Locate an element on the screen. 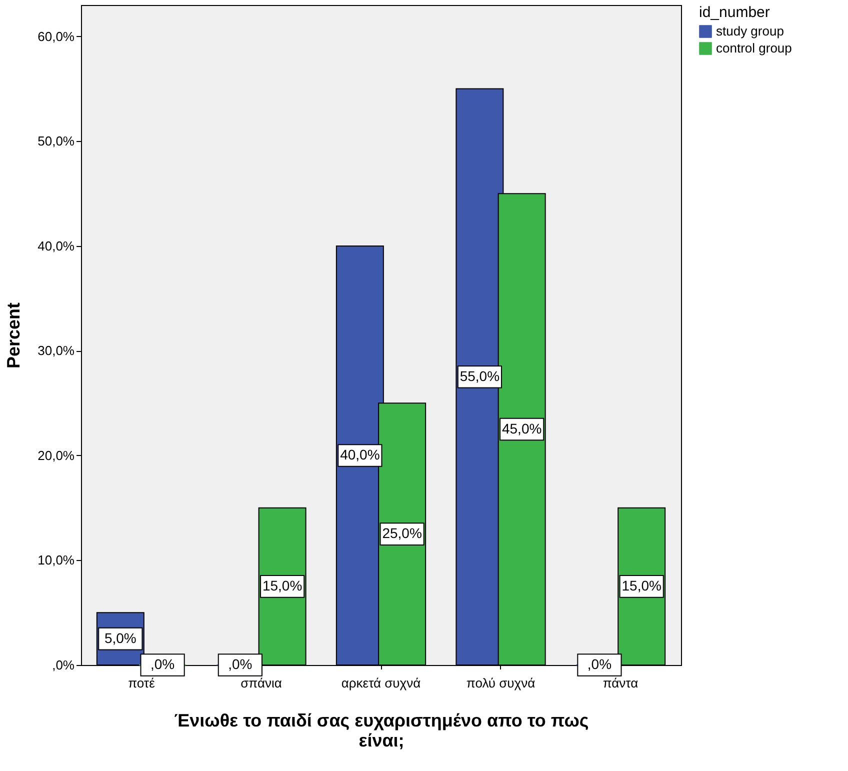 The width and height of the screenshot is (848, 771). y-tick-label: 10,0% is located at coordinates (56, 560).